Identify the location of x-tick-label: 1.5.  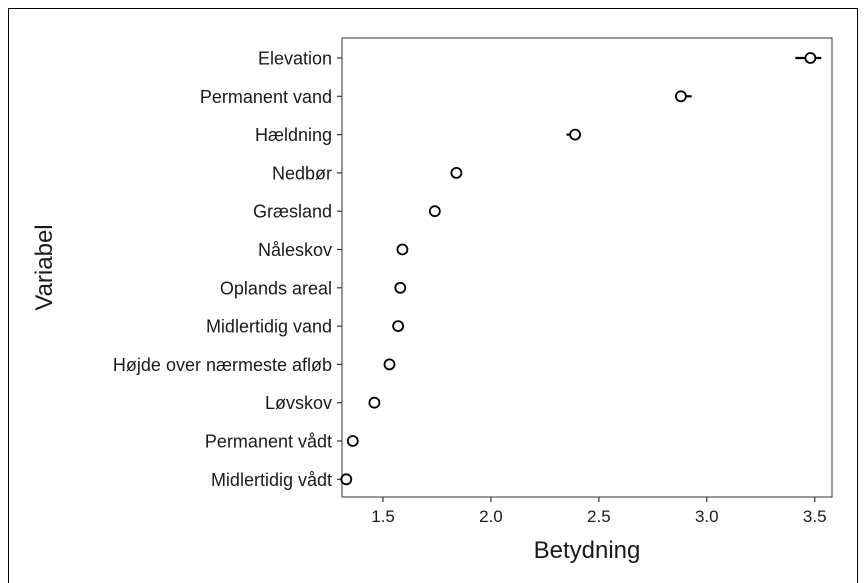
(383, 516).